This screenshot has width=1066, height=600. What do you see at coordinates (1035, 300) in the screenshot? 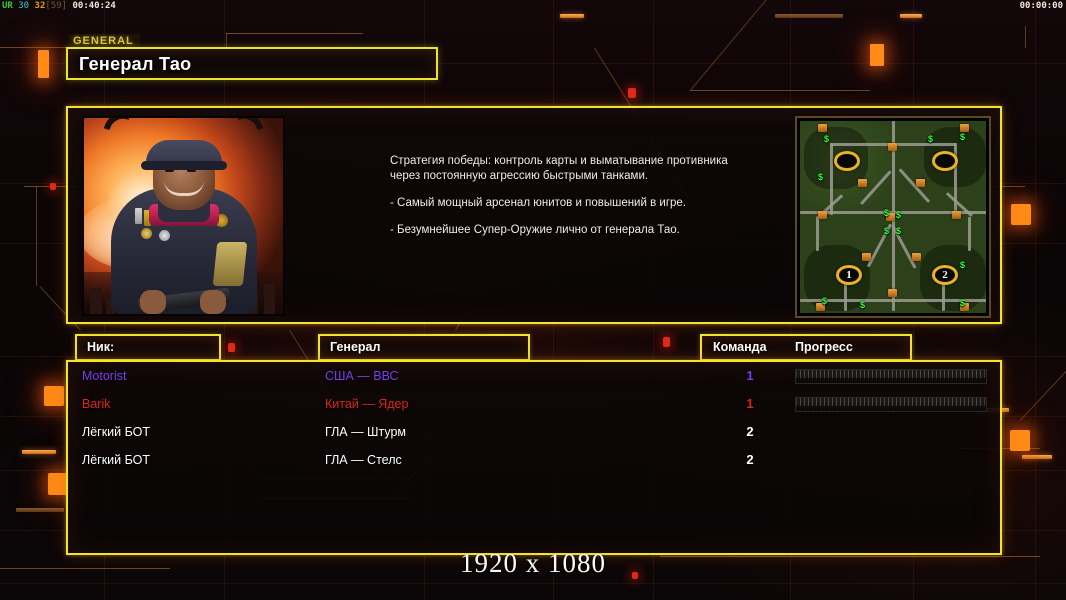
I see `grid-line-vertical` at bounding box center [1035, 300].